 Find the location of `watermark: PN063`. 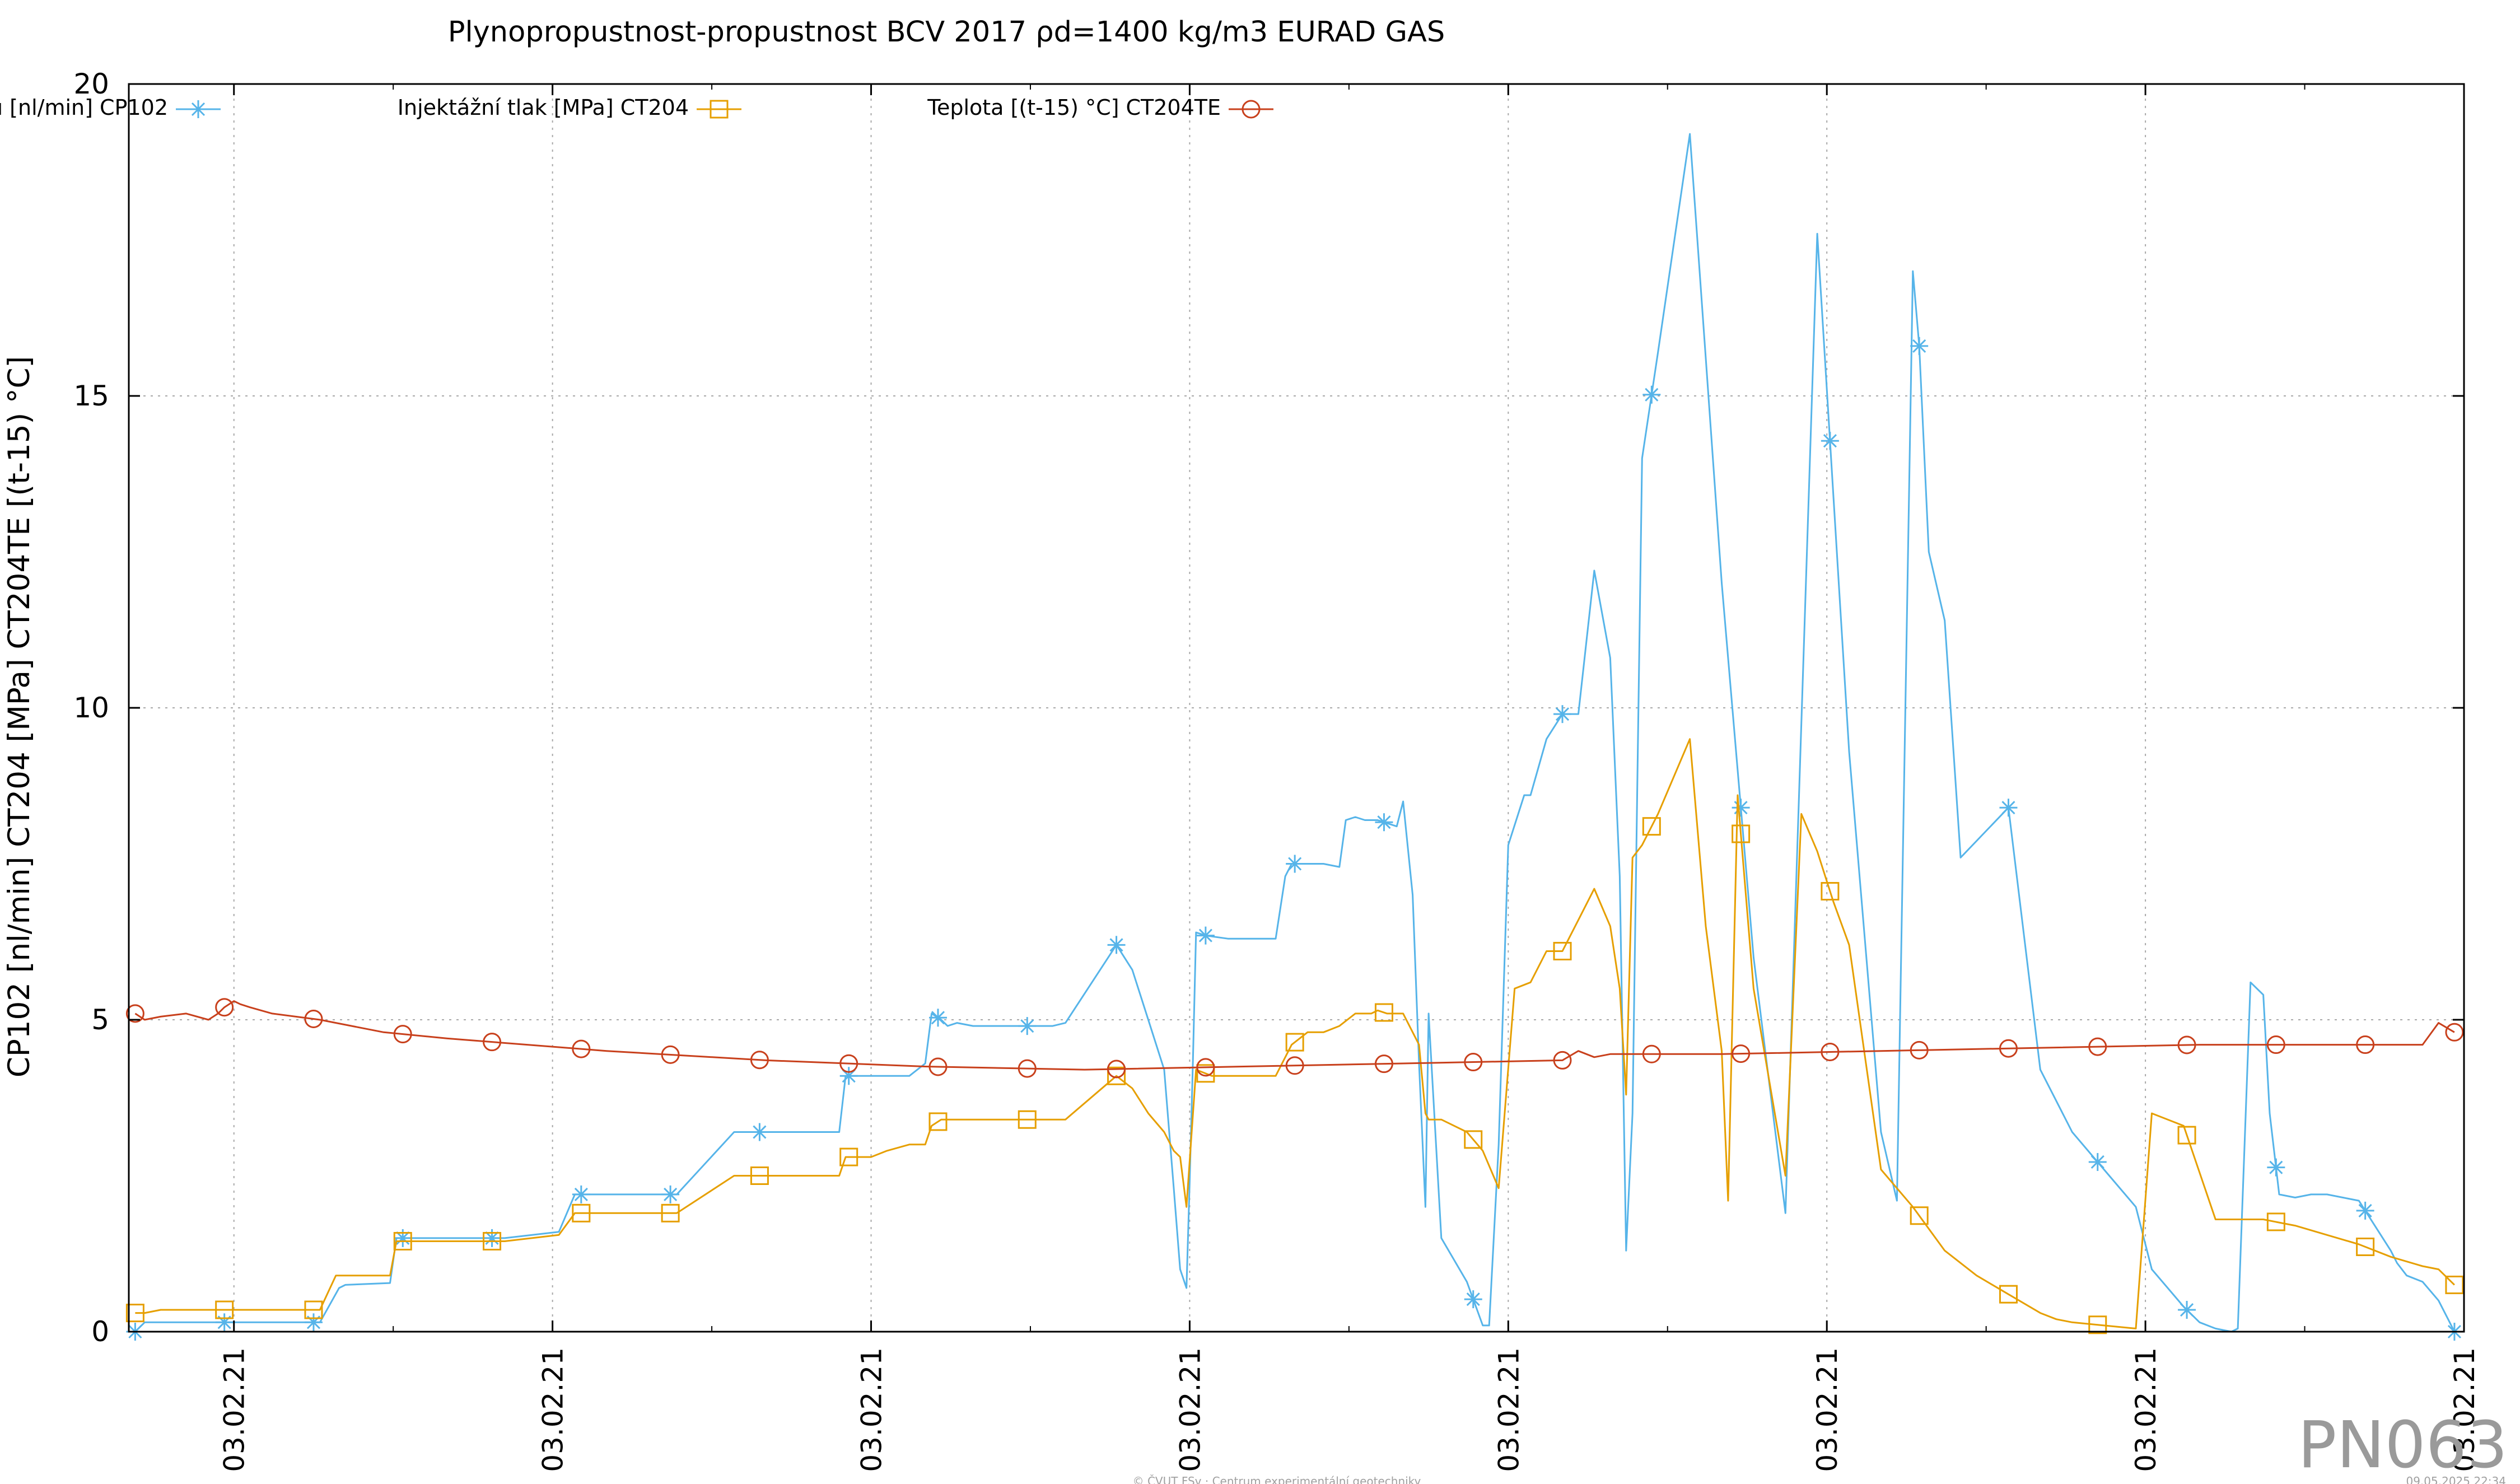

watermark: PN063 is located at coordinates (2403, 1446).